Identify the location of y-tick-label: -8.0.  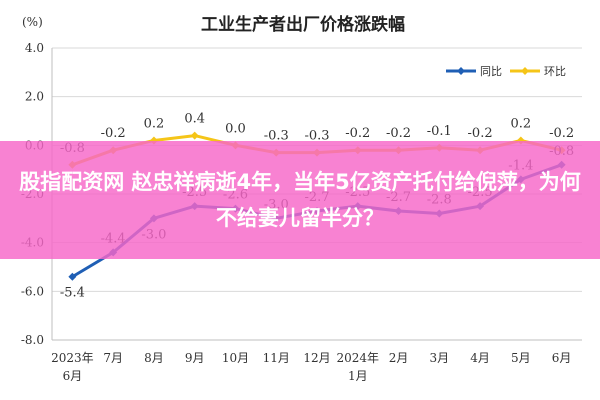
(32, 340).